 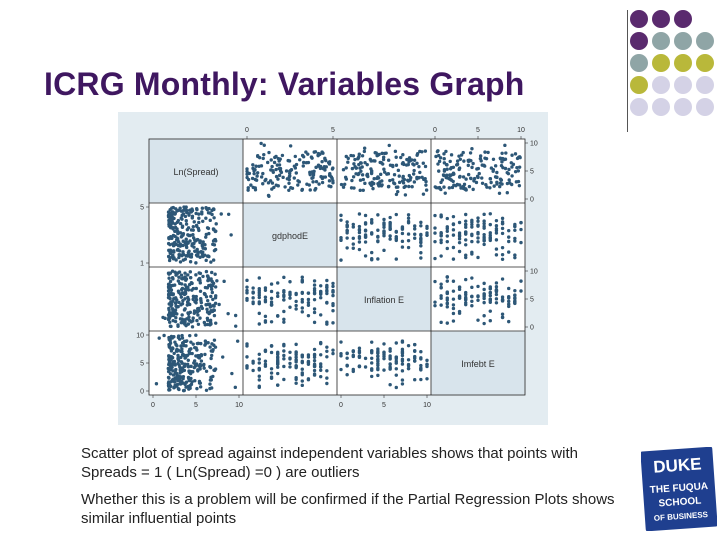 I want to click on axis-tick-label: 10, so click(x=521, y=130).